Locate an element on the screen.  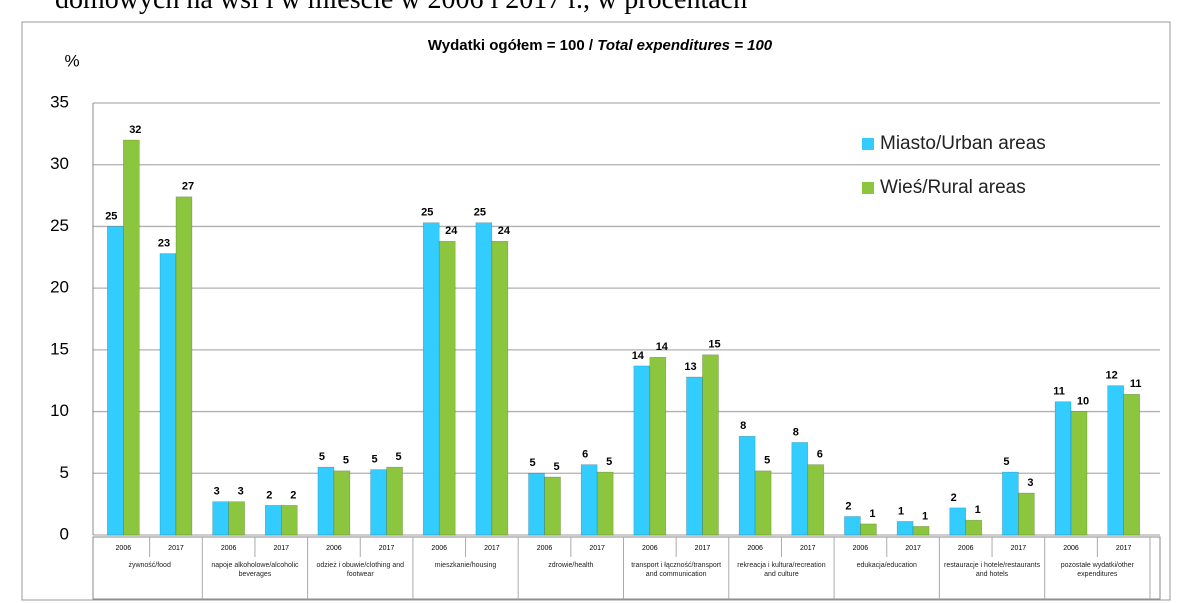
title-italic: Total expenditures = 100 is located at coordinates (685, 45).